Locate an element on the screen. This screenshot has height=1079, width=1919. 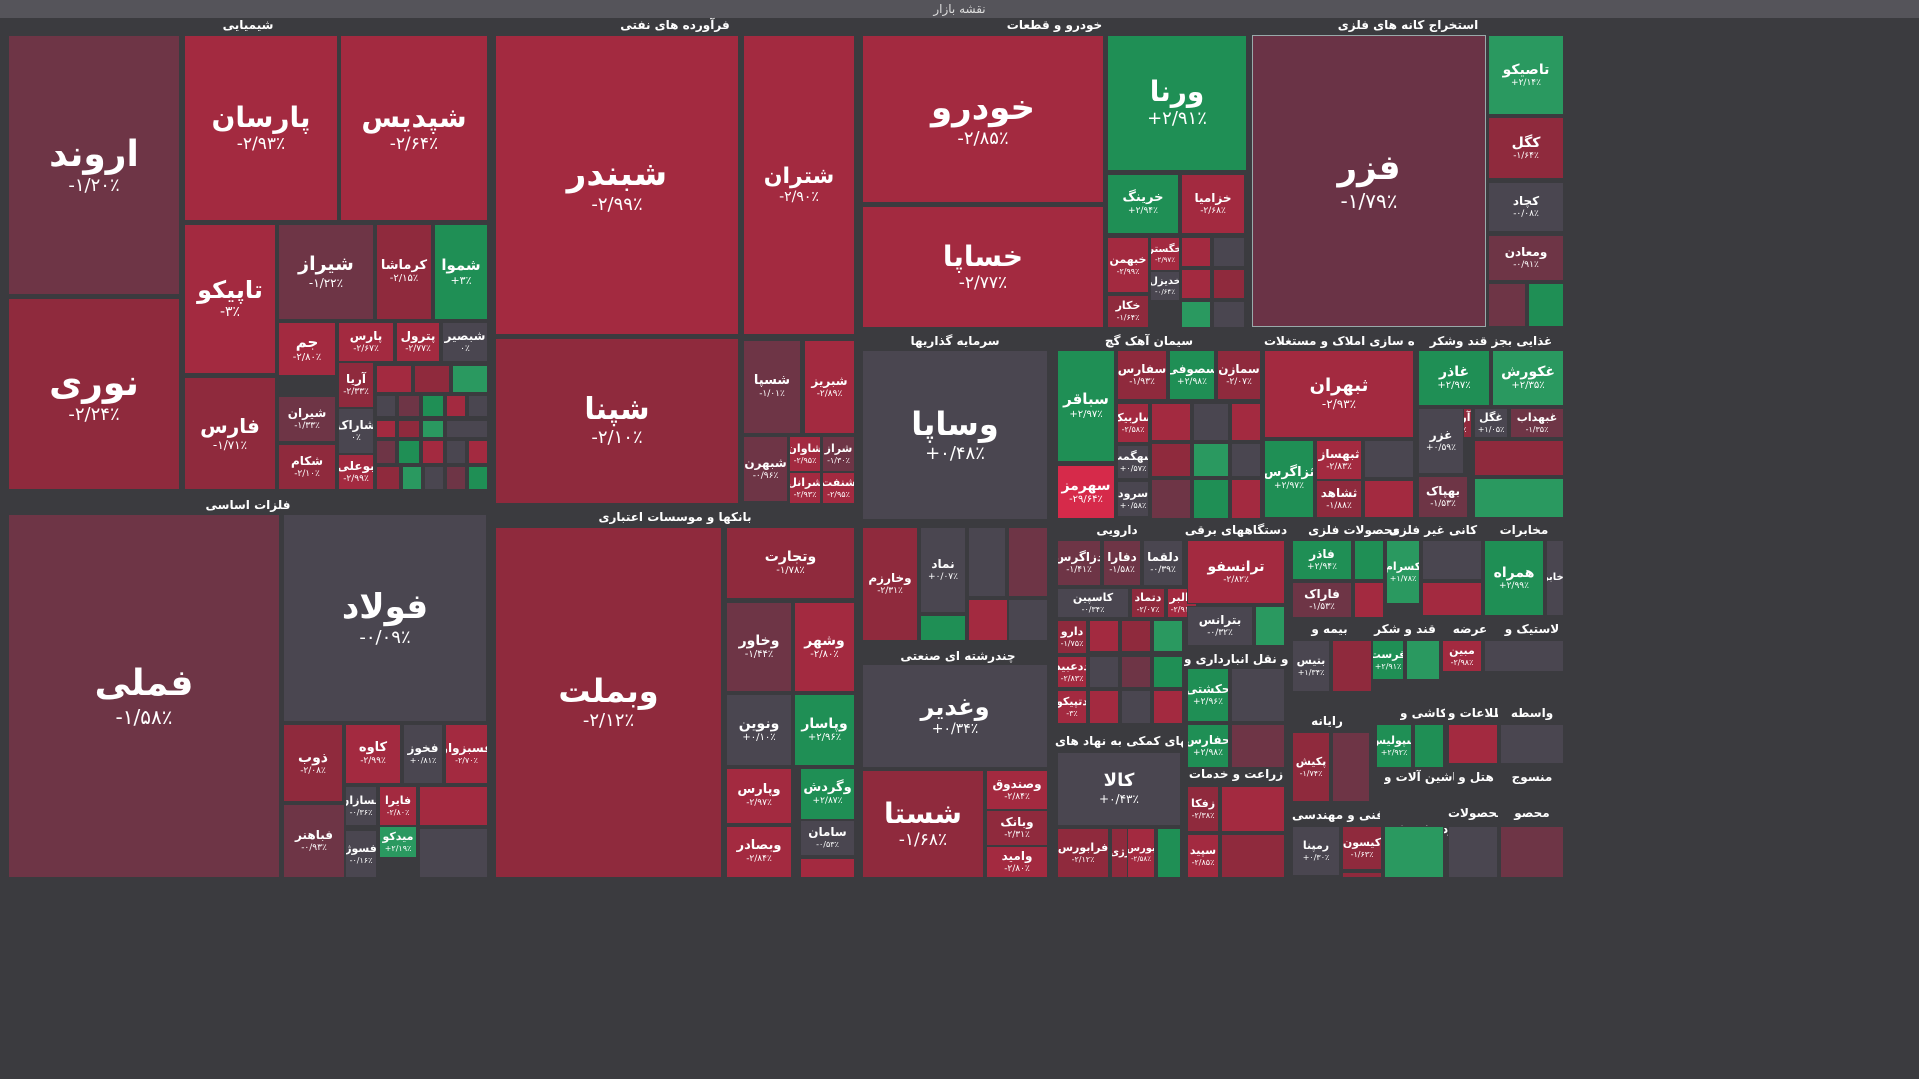
ticker-tile: پترول -۲/۷۷٪ is located at coordinates (418, 342).